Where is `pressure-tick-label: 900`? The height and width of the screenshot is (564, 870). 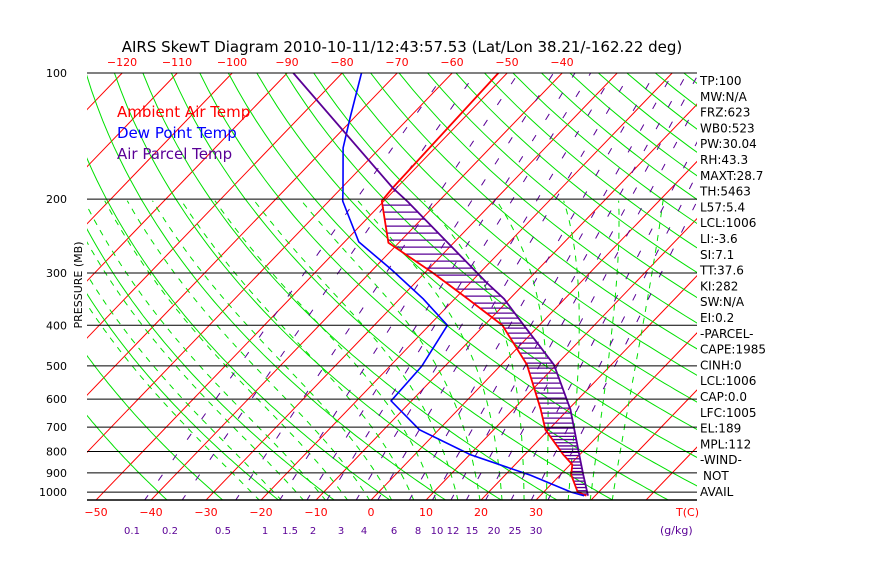
pressure-tick-label: 900 is located at coordinates (56, 473).